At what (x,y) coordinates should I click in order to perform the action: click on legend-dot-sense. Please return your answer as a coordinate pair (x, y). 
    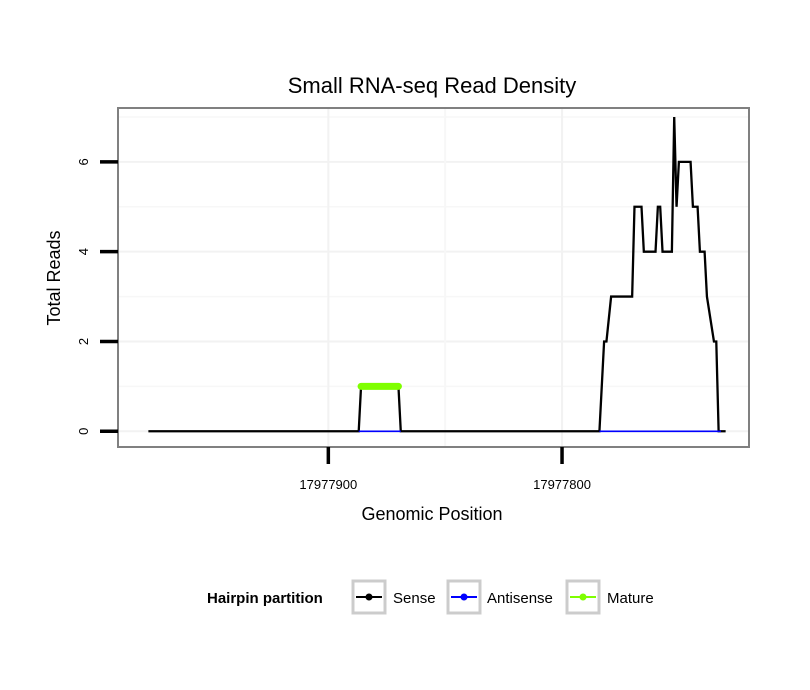
    Looking at the image, I should click on (369, 597).